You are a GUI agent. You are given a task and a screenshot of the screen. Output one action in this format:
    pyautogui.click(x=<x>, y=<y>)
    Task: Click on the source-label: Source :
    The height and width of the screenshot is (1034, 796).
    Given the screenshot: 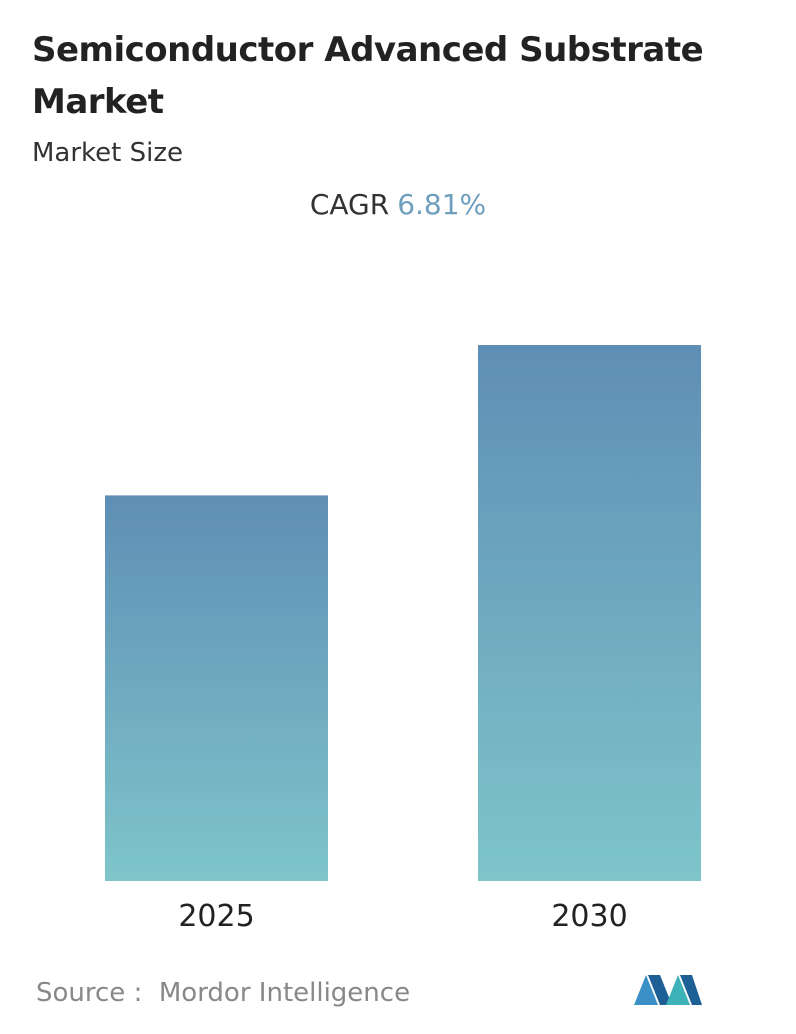 What is the action you would take?
    pyautogui.click(x=89, y=993)
    